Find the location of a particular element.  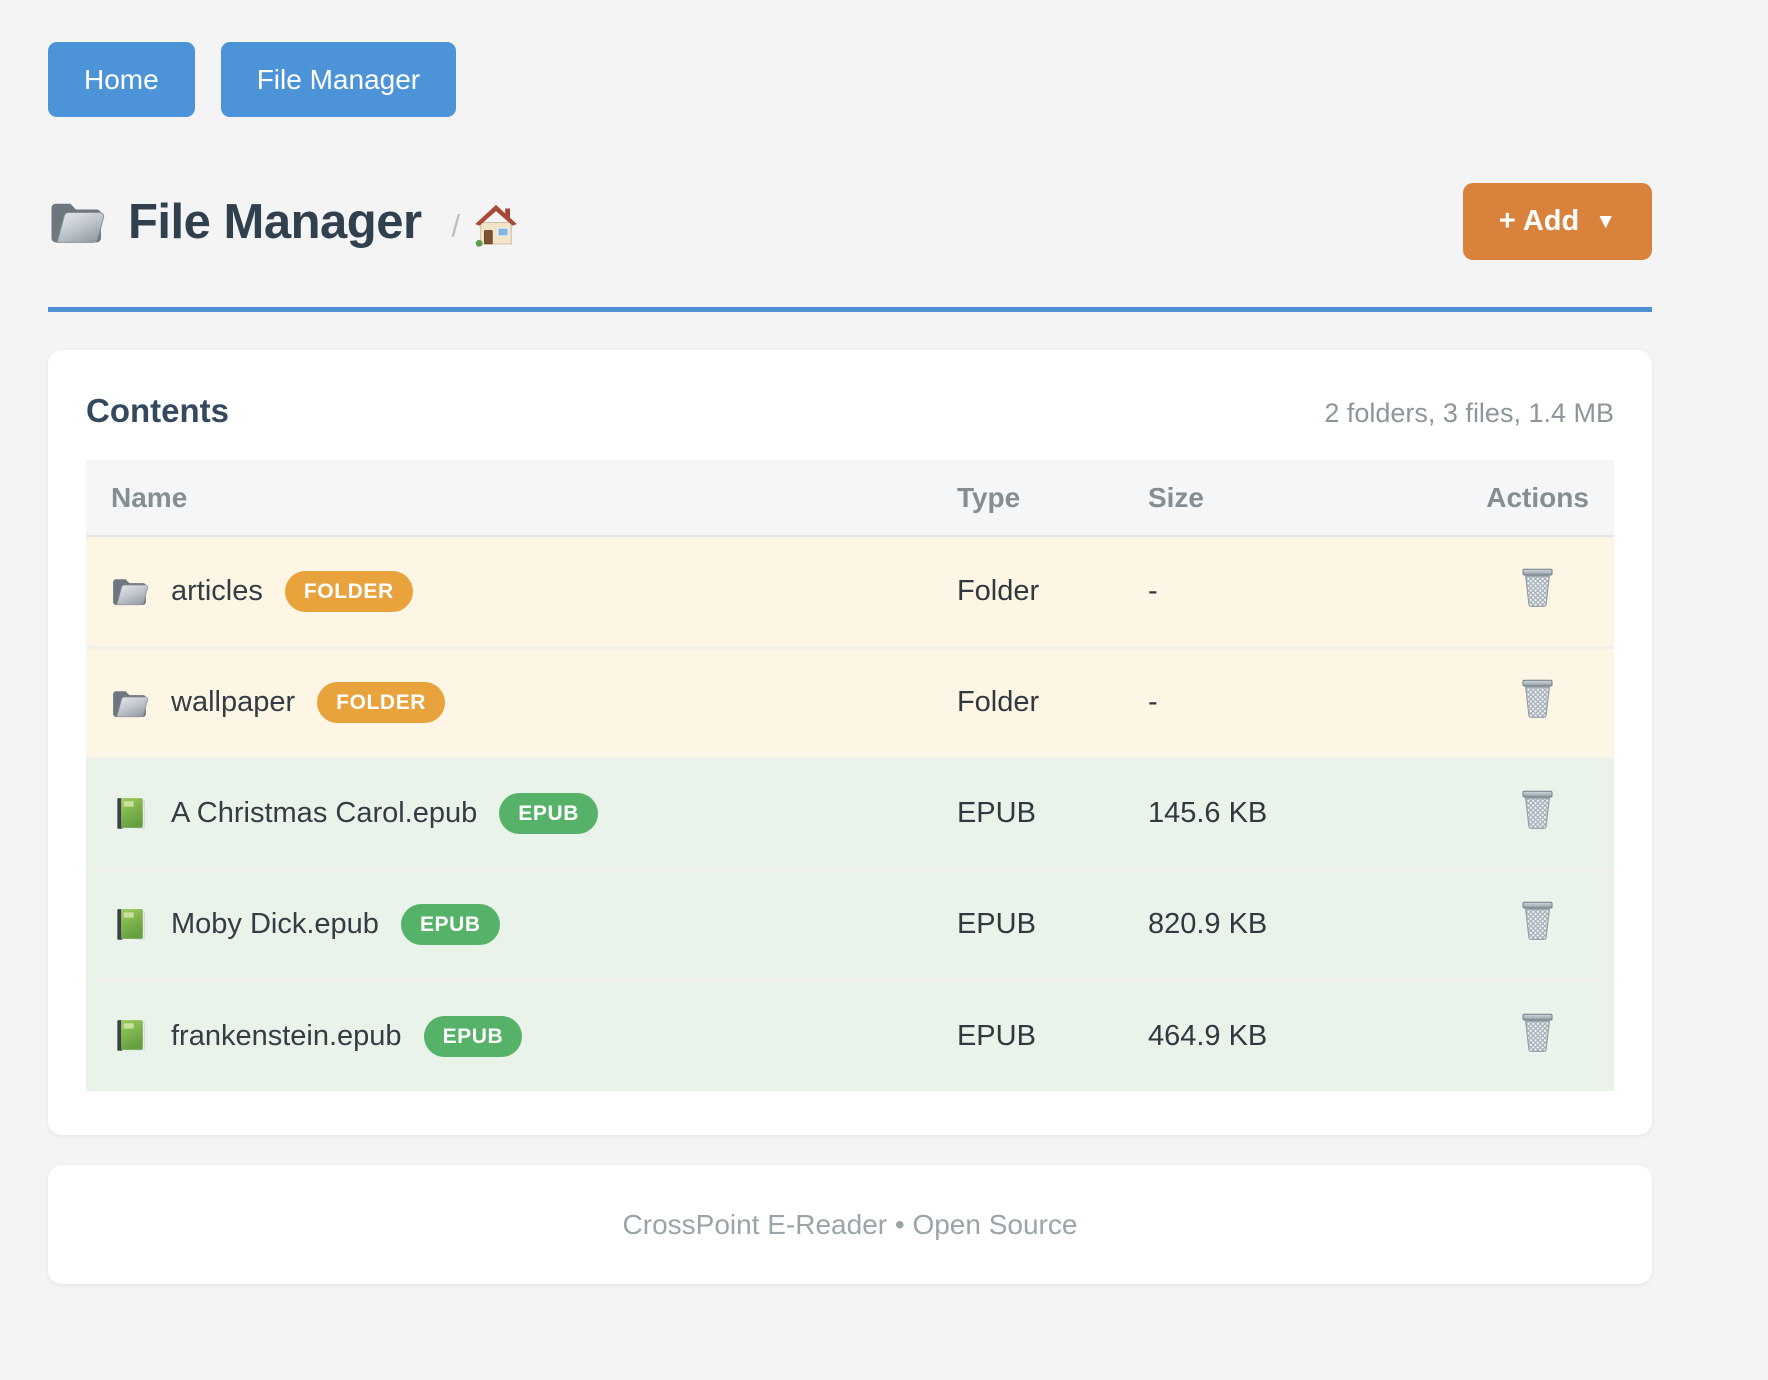

table-row: wallpaper FOLDER Folder - is located at coordinates (850, 702).